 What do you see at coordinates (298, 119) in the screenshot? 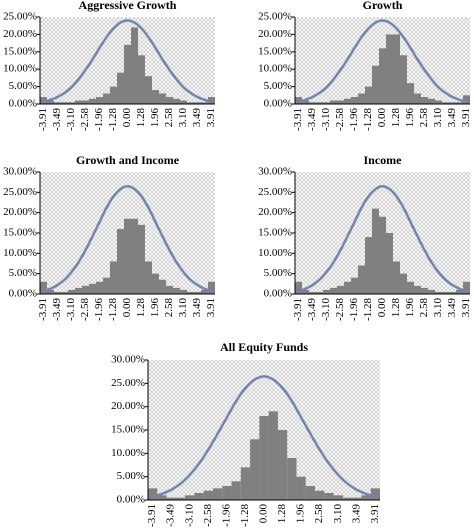
I see `x-tick-label: -3.91` at bounding box center [298, 119].